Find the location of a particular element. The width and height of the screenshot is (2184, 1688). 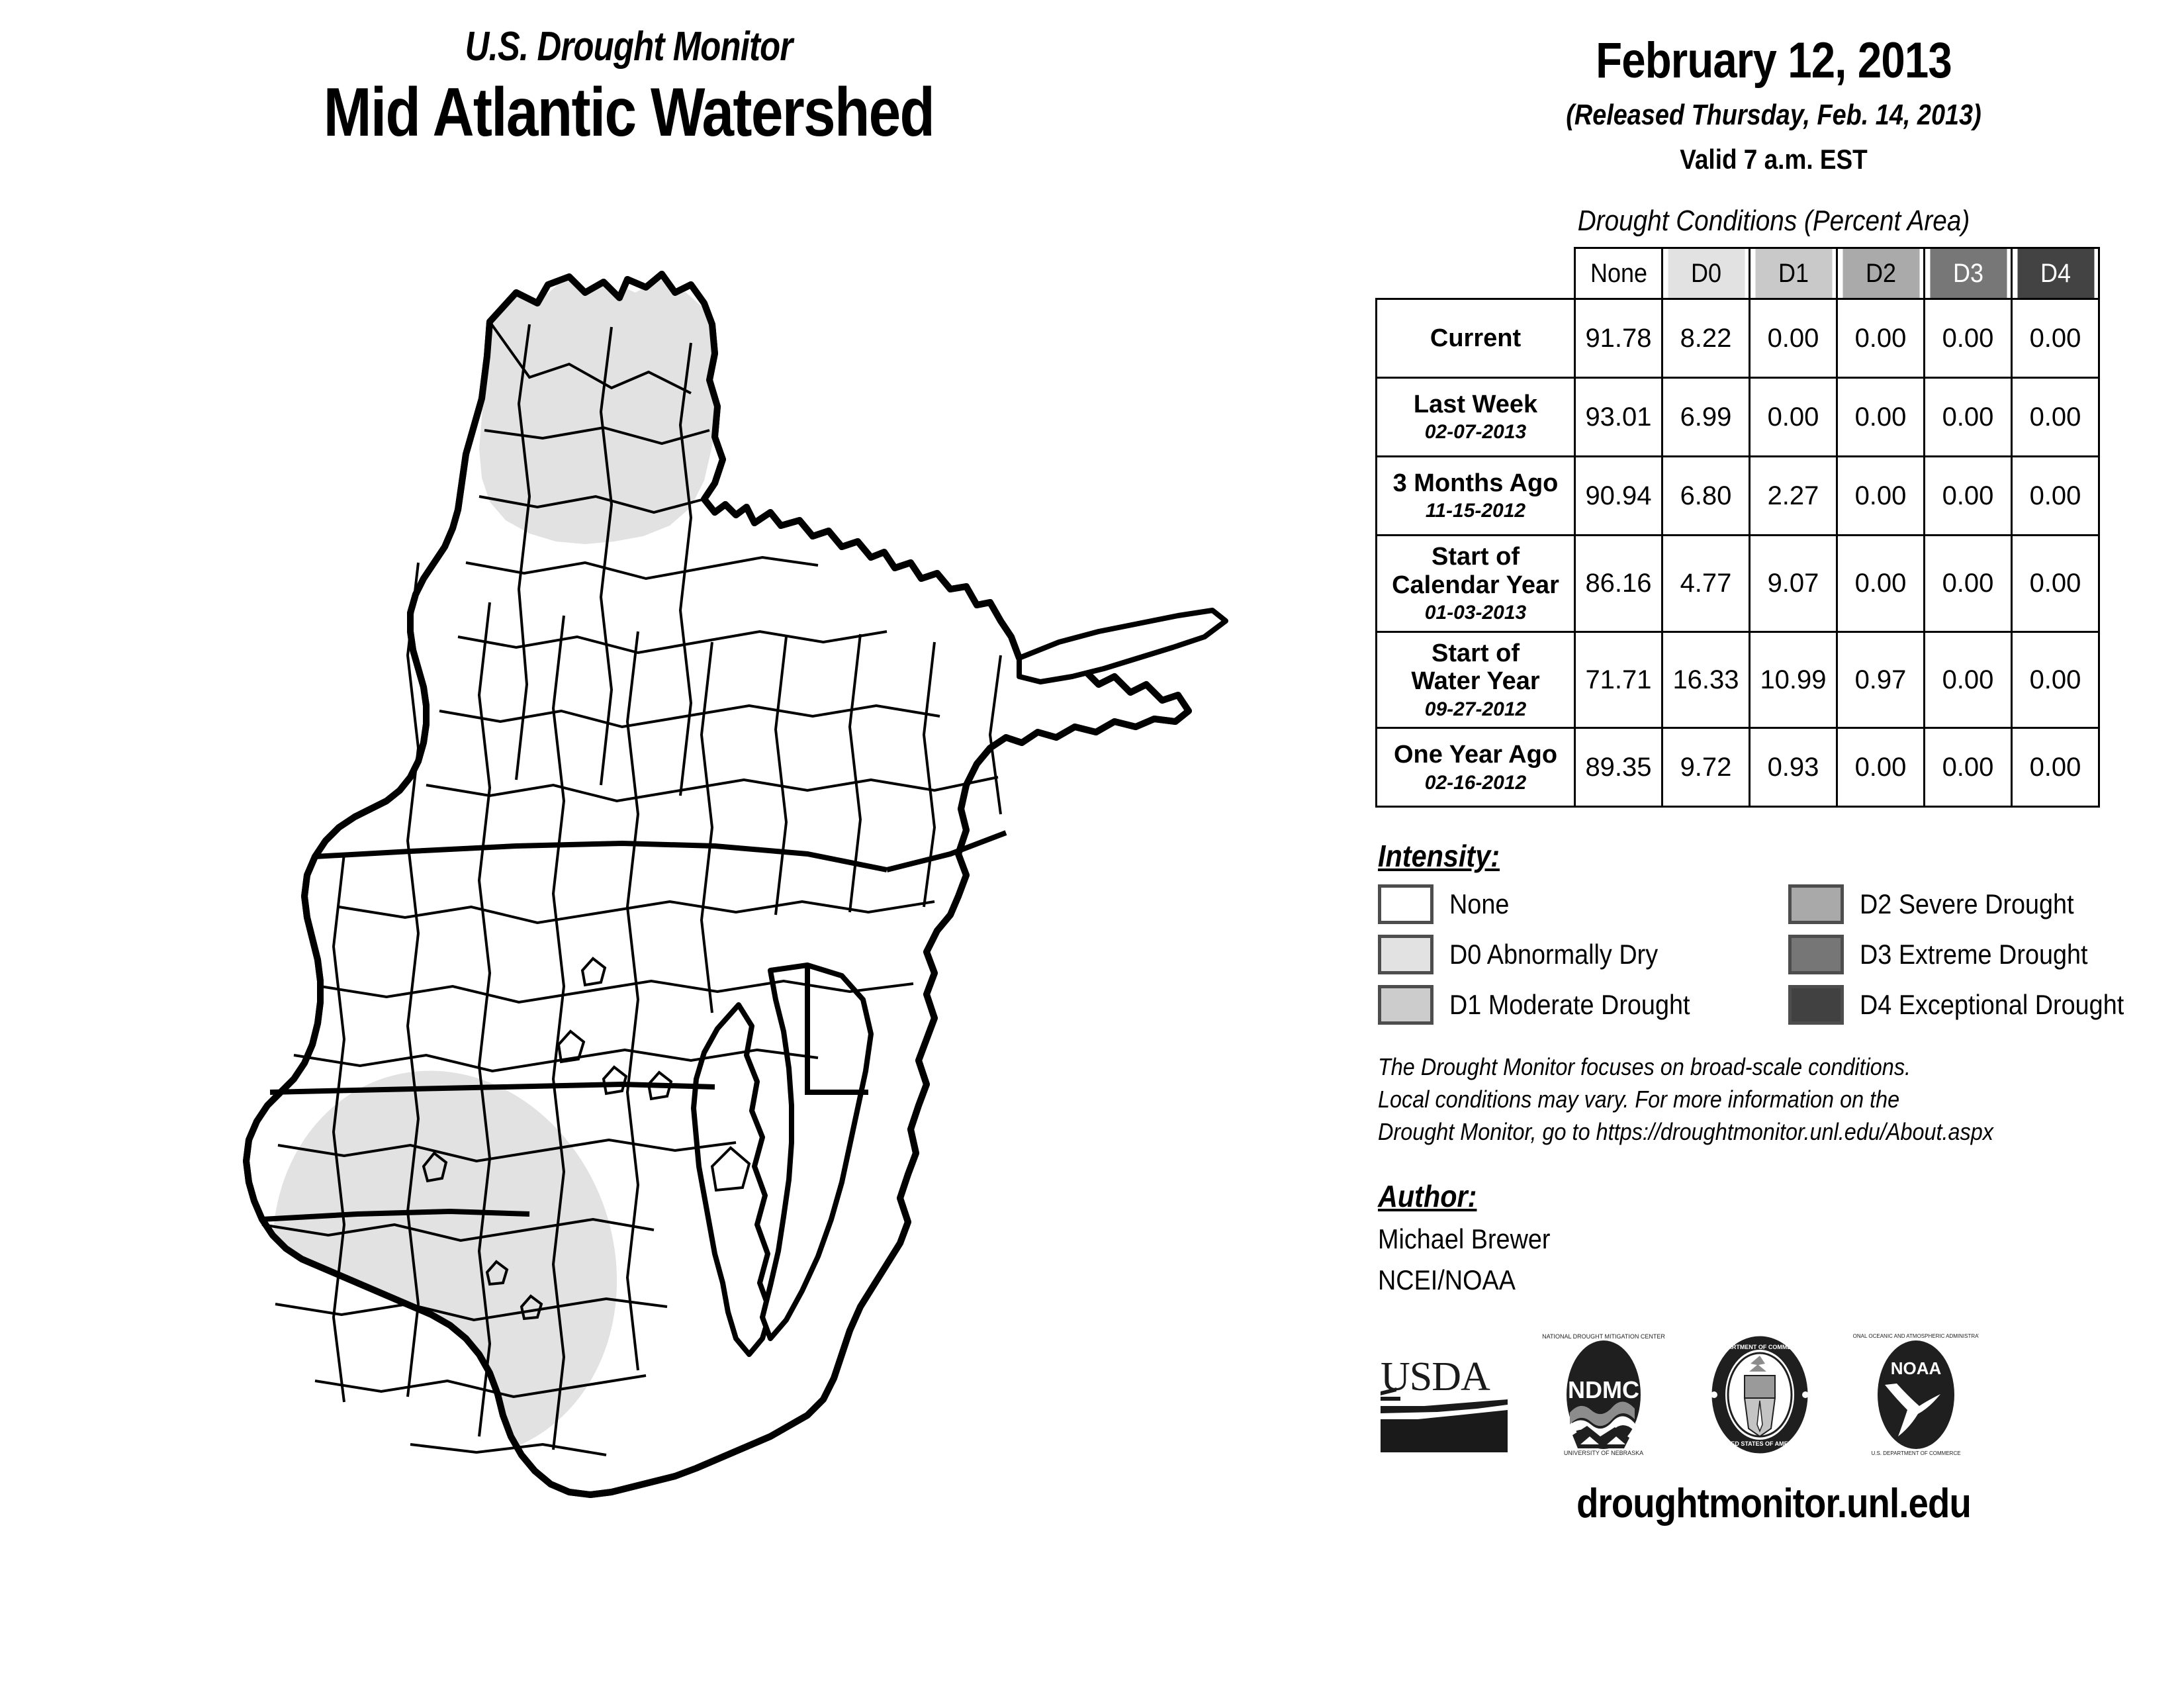

row-label-date: 01-03-2013 is located at coordinates (1476, 613).